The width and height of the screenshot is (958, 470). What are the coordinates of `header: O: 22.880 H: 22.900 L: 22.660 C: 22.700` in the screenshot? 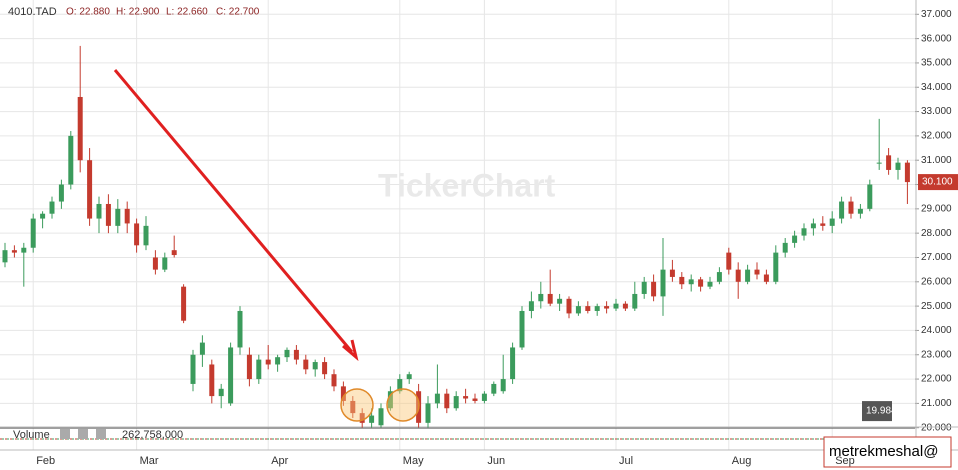 It's located at (163, 12).